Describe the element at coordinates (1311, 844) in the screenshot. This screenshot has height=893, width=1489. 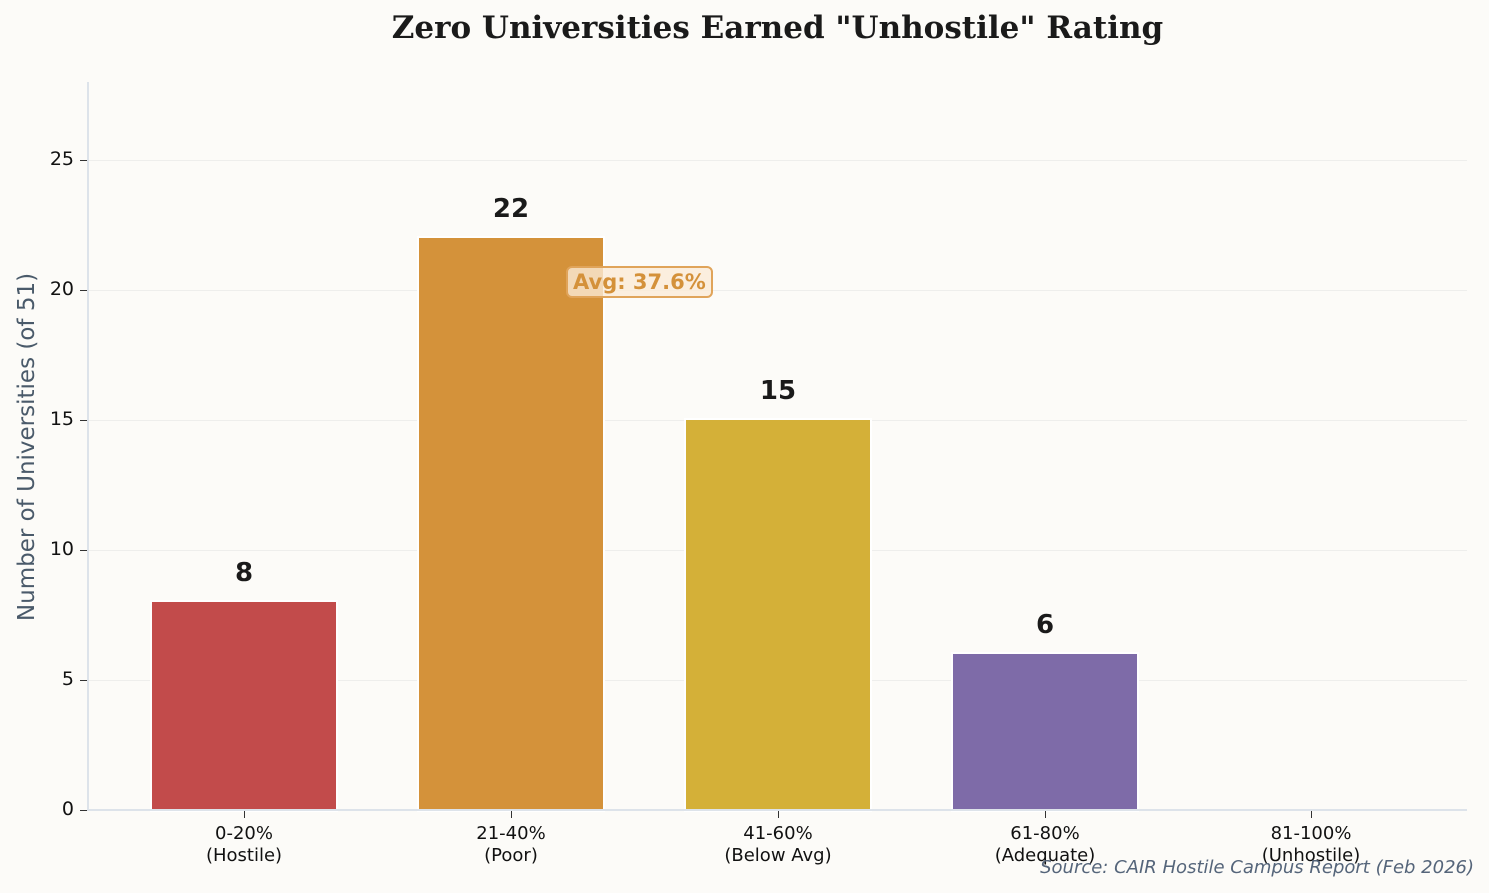
I see `x-tick-label: 81-100% (Unhostile)` at that location.